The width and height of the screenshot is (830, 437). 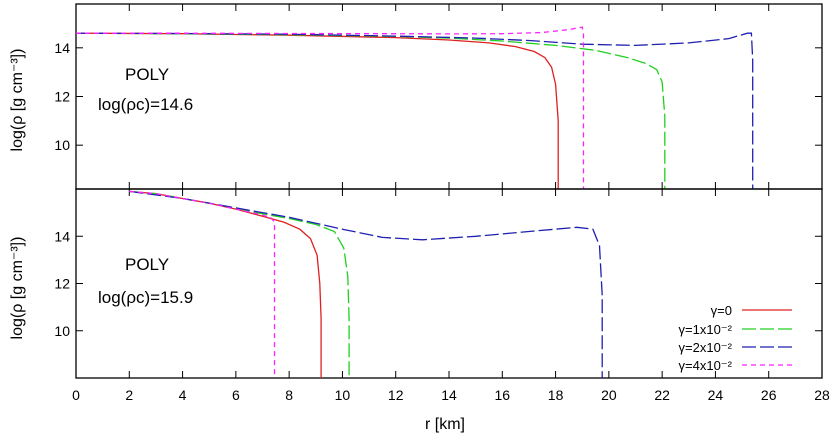 What do you see at coordinates (62, 97) in the screenshot?
I see `top-y-tick-label: 12` at bounding box center [62, 97].